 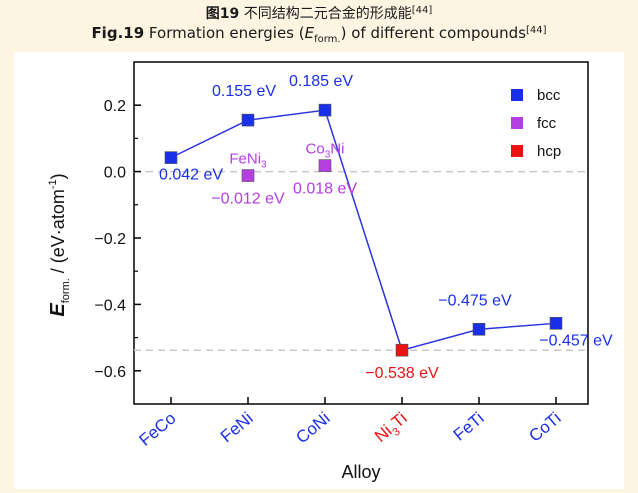 I want to click on legend-swatch-fcc, so click(x=517, y=123).